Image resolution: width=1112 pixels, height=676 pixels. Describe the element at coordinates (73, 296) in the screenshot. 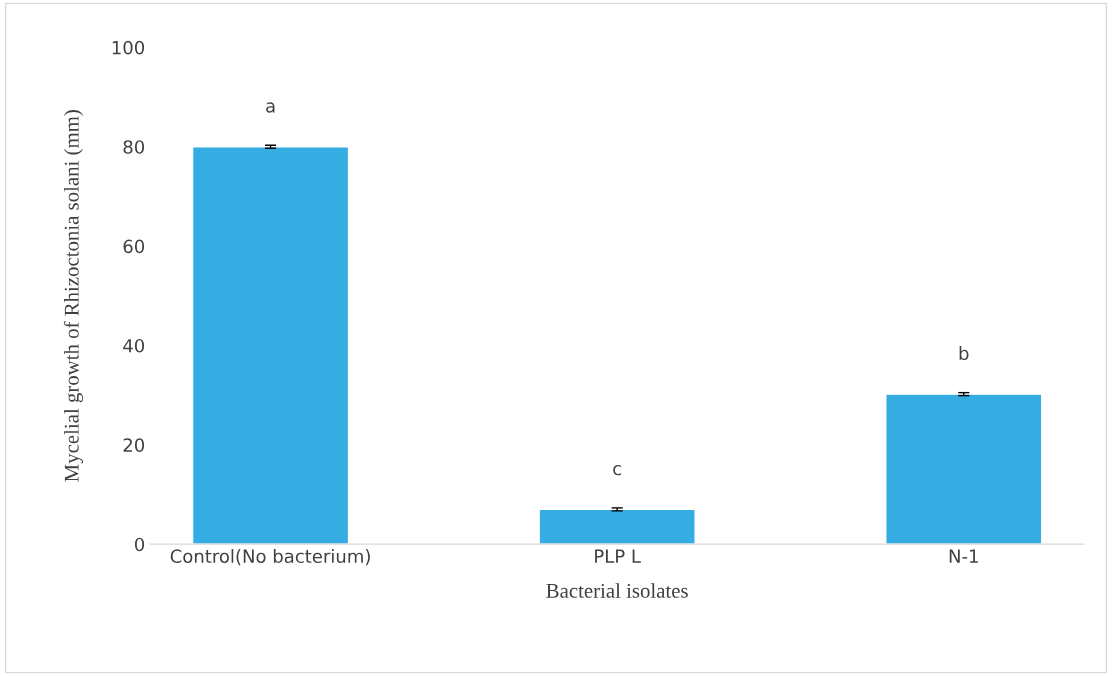

I see `y-axis-title: Mycelial growth of Rhizoctonia solani (mm)` at that location.